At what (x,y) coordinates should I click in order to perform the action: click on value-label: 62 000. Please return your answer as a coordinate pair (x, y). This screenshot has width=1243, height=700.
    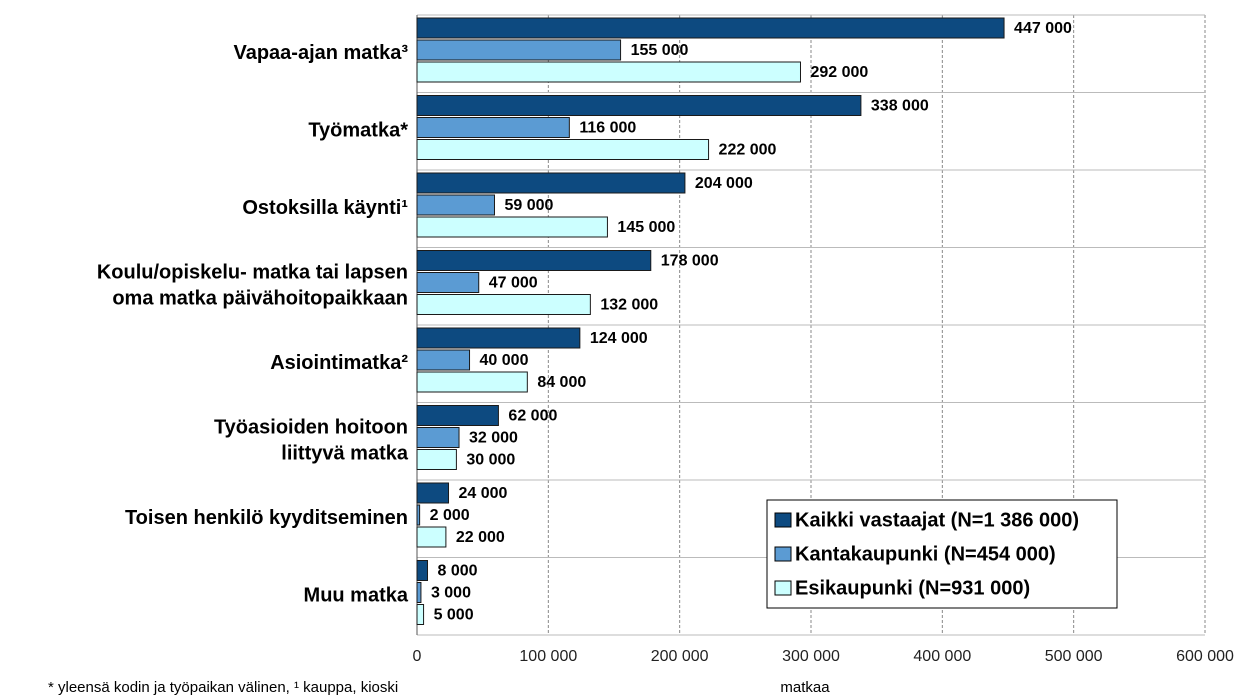
    Looking at the image, I should click on (532, 416).